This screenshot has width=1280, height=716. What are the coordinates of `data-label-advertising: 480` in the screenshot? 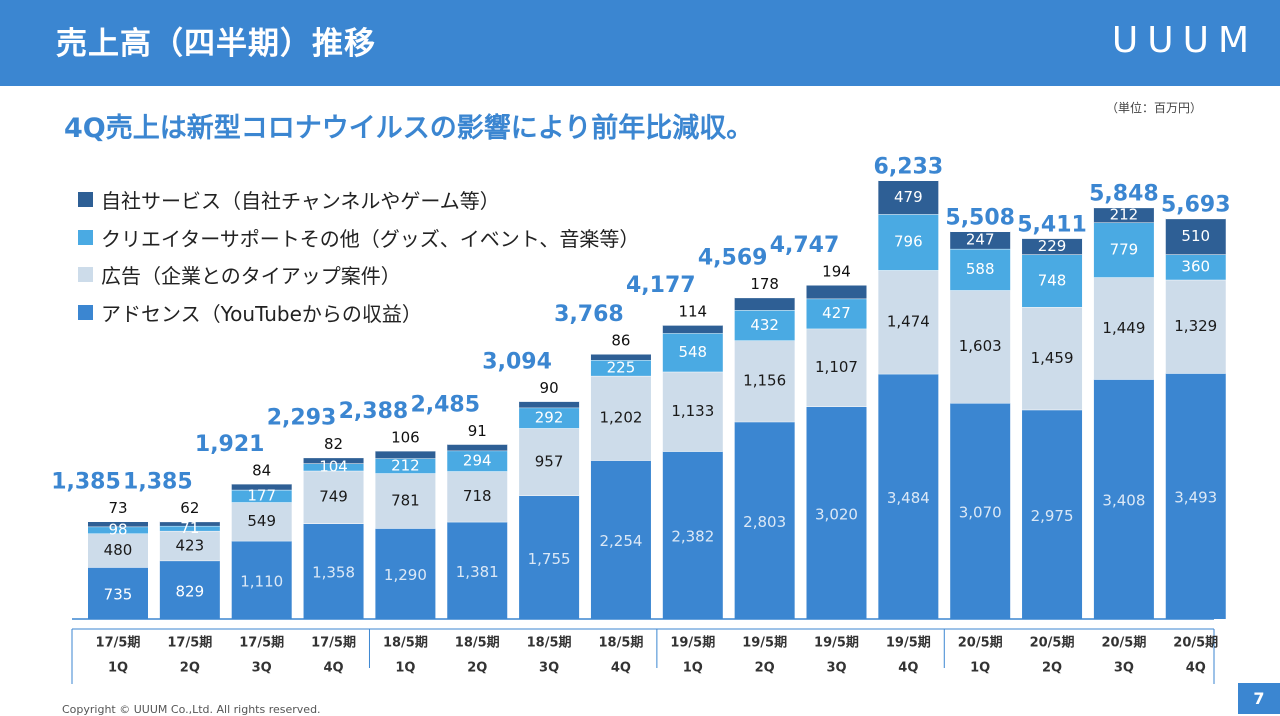 It's located at (118, 550).